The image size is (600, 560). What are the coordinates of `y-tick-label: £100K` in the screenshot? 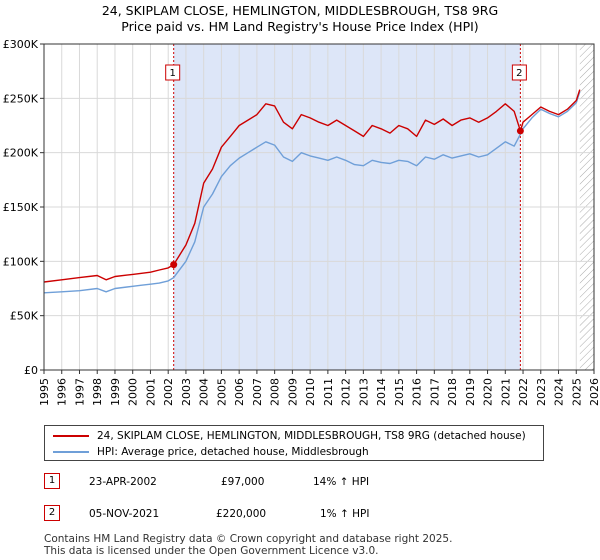 It's located at (21, 261).